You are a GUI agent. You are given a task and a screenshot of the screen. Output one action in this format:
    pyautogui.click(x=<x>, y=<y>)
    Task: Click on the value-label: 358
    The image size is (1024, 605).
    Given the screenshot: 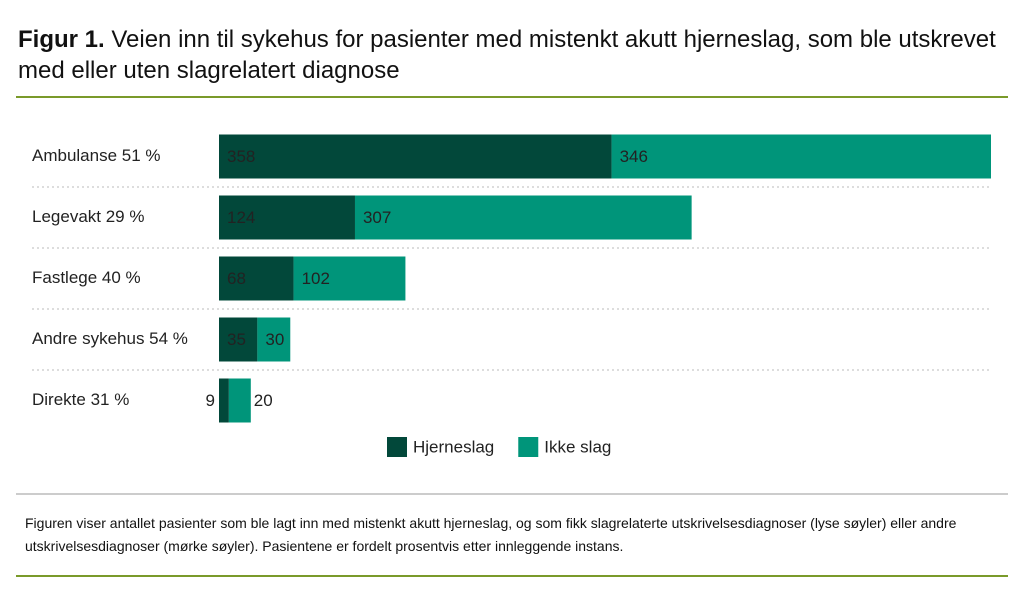 What is the action you would take?
    pyautogui.click(x=241, y=156)
    